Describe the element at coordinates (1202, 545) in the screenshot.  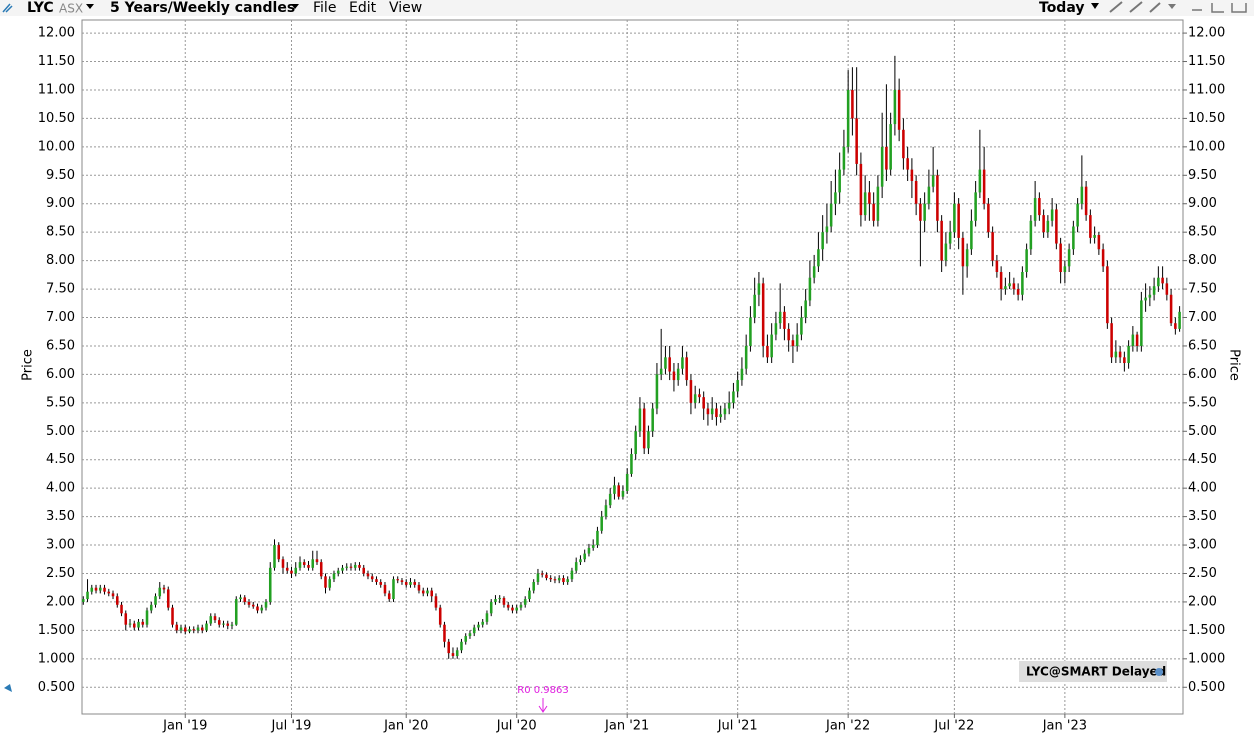
I see `y-tick-label-right: 3.00` at that location.